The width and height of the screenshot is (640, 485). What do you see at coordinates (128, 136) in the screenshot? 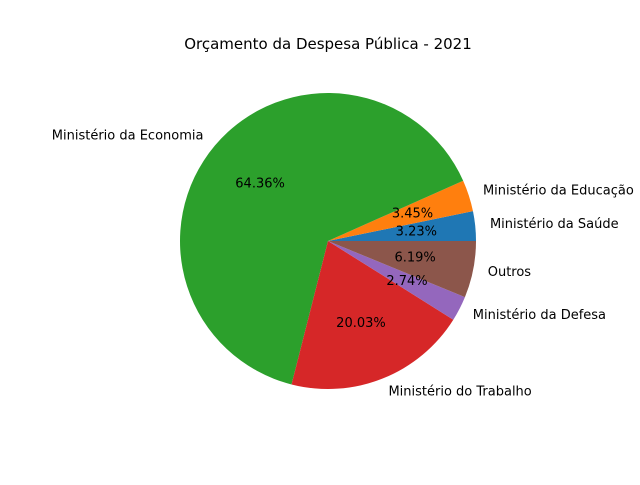
I see `slice-label-ministerio-da-economia: Ministério da Economia` at bounding box center [128, 136].